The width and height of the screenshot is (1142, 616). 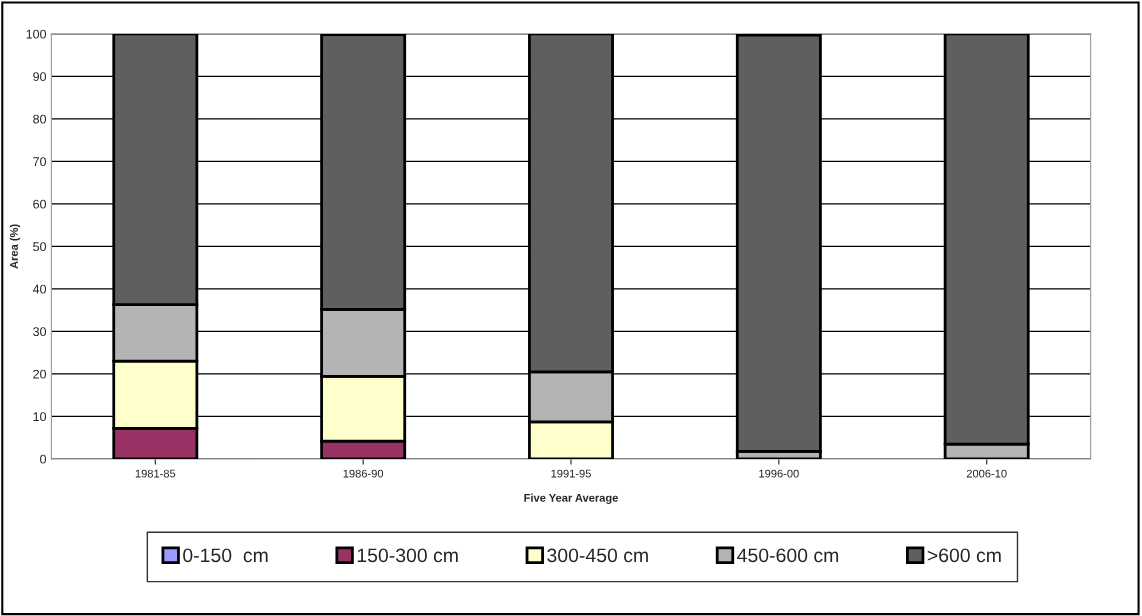 What do you see at coordinates (40, 417) in the screenshot?
I see `y-tick-label: 10` at bounding box center [40, 417].